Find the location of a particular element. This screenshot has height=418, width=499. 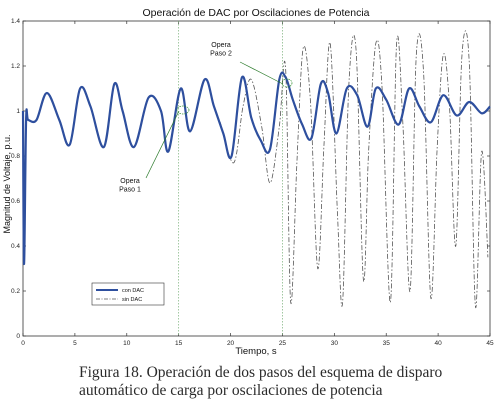

y-tick-label: 0 is located at coordinates (18, 336).